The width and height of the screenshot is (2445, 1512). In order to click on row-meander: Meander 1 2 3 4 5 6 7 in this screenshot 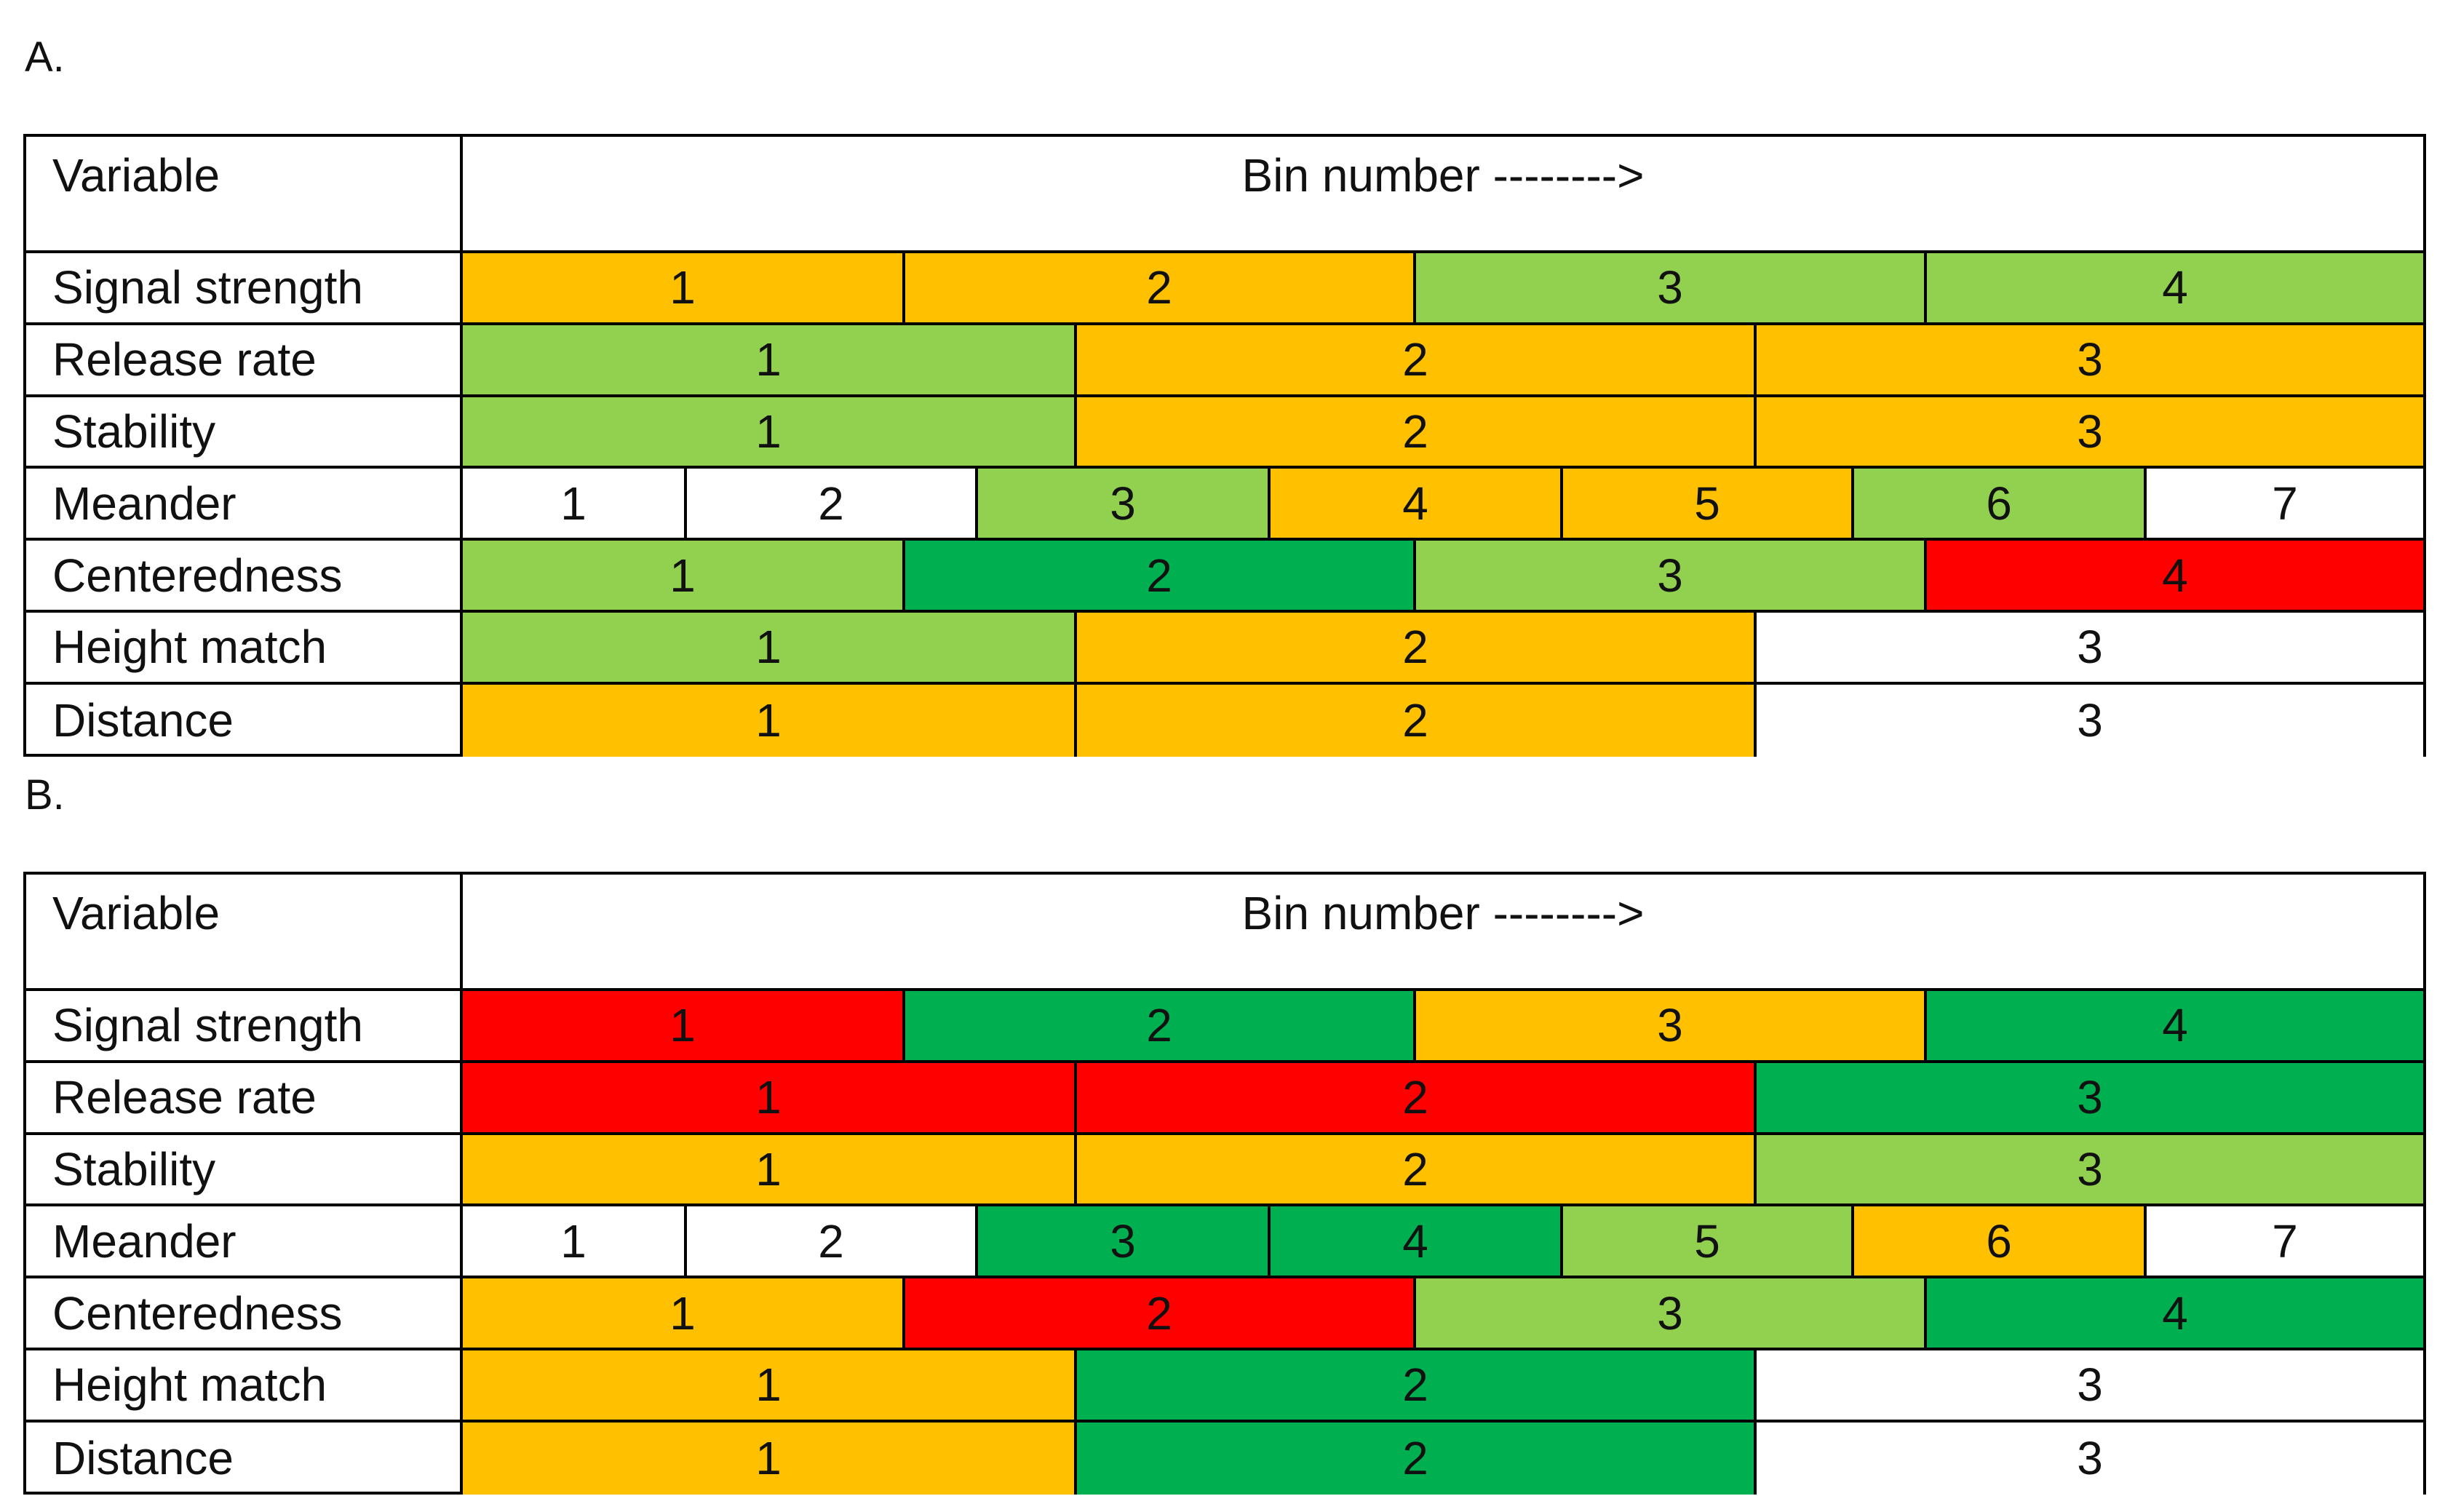, I will do `click(1224, 505)`.